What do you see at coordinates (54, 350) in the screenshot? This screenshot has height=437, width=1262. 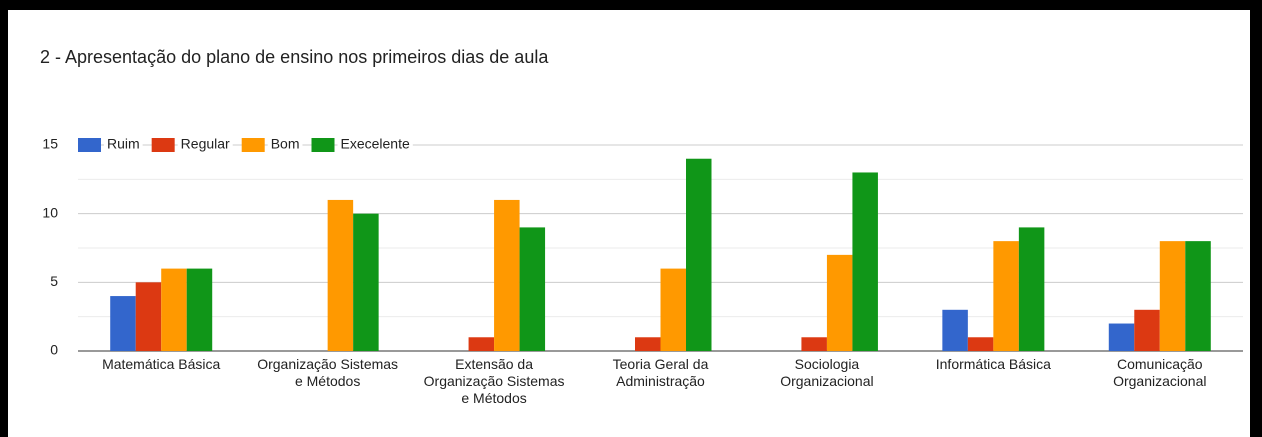 I see `y-tick-label: 0` at bounding box center [54, 350].